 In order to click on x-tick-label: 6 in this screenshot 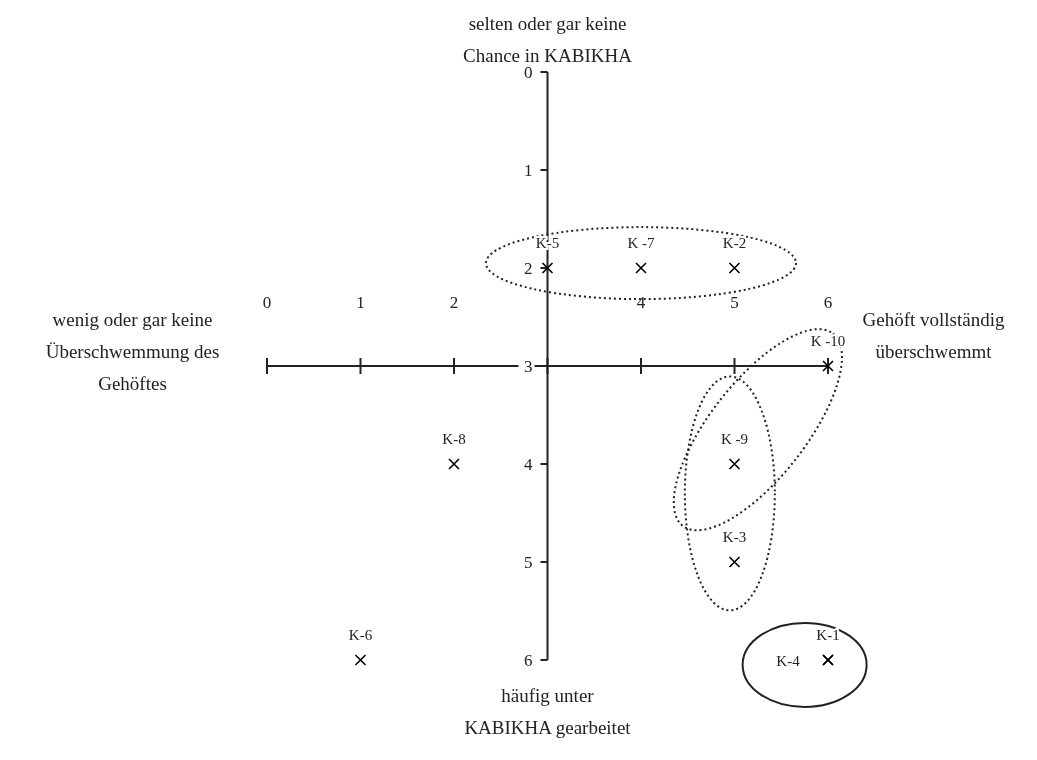, I will do `click(828, 302)`.